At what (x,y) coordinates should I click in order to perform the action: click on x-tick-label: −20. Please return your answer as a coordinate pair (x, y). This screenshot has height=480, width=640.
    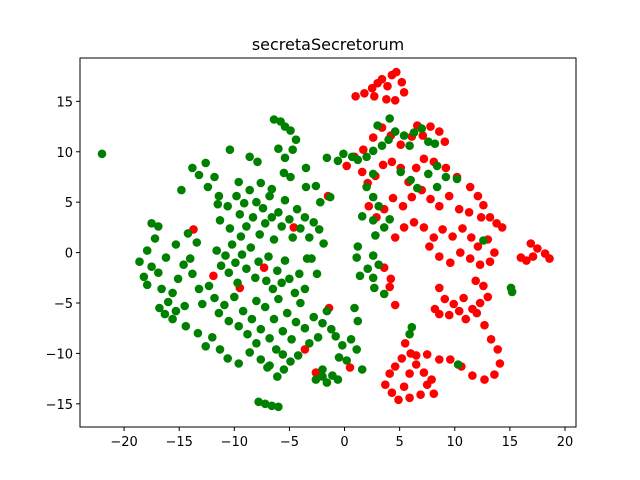
    Looking at the image, I should click on (123, 442).